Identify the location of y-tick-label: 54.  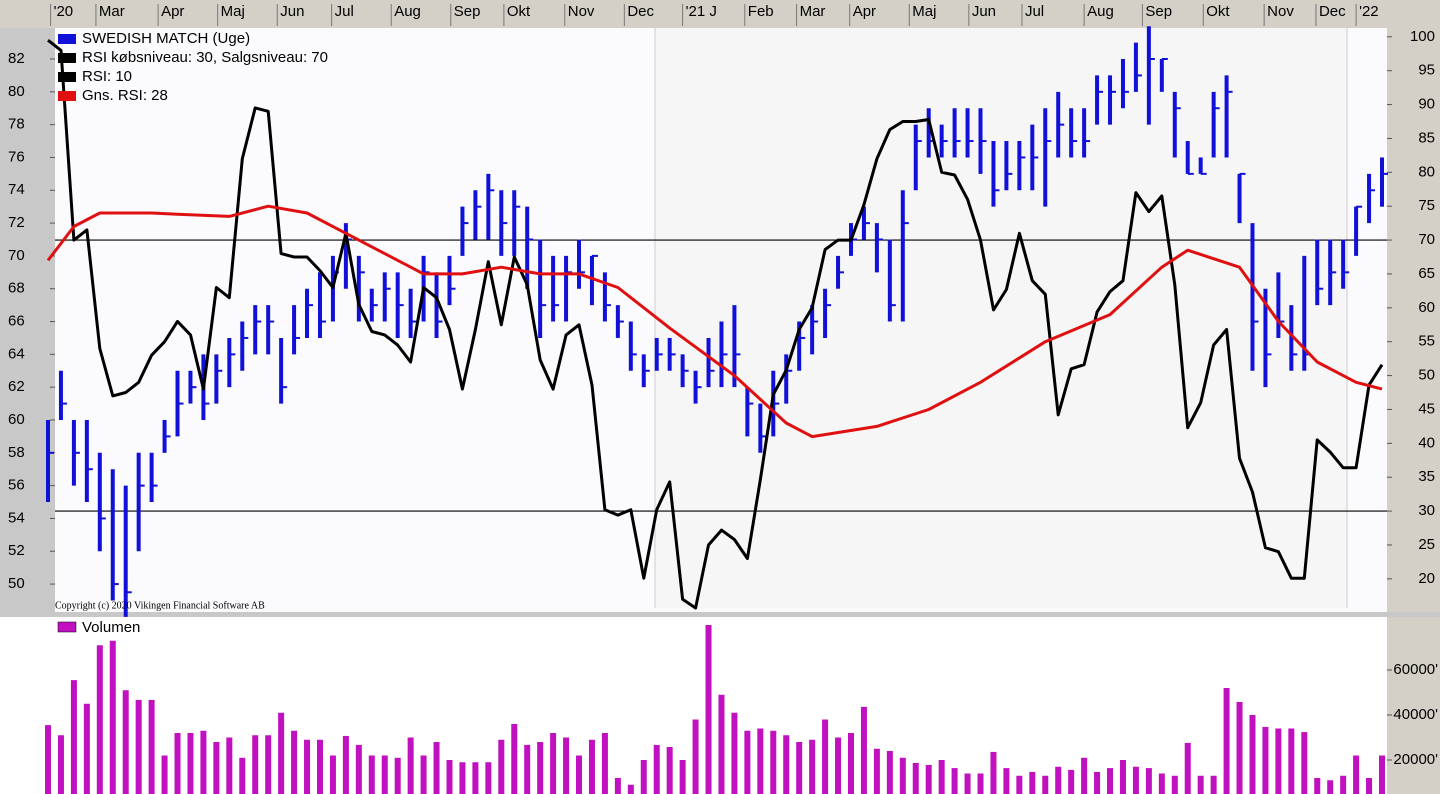
(16, 517).